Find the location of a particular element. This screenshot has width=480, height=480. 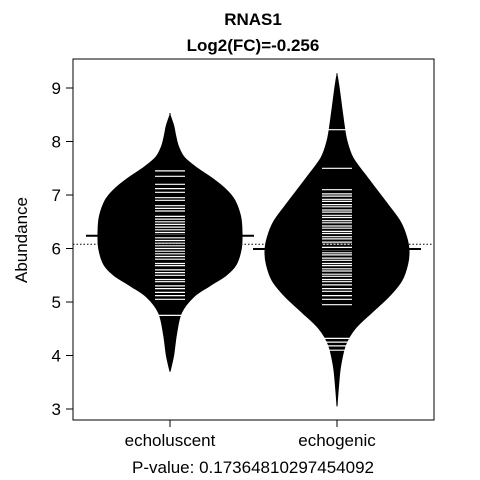

y-tick-label: 3 is located at coordinates (56, 409).